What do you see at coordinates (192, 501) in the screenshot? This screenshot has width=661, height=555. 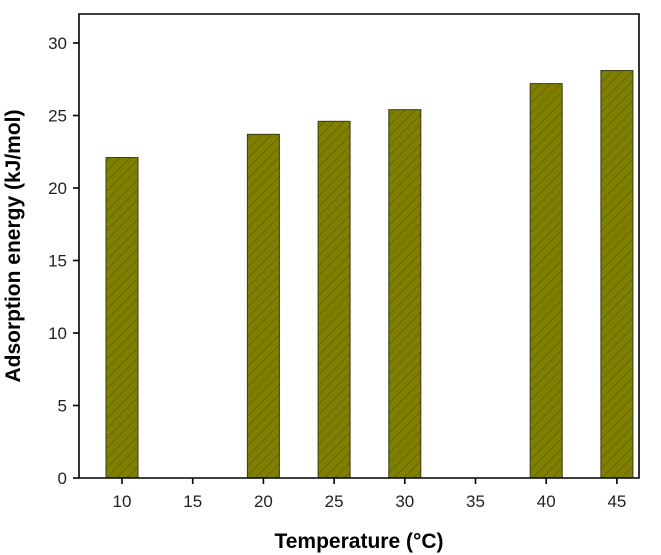 I see `x-tick-label: 15` at bounding box center [192, 501].